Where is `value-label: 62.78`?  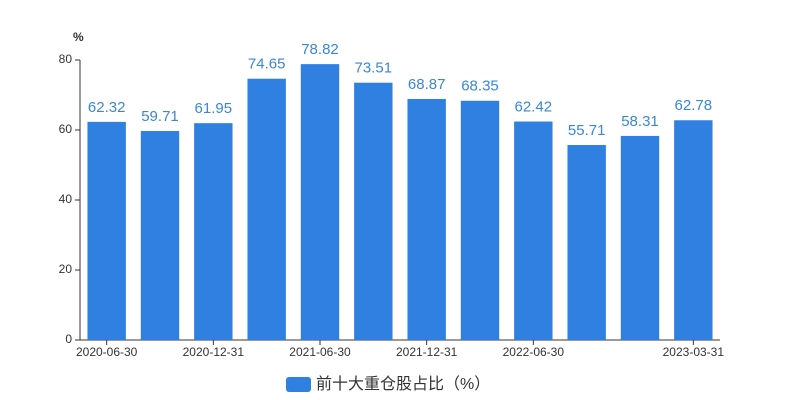 value-label: 62.78 is located at coordinates (694, 105).